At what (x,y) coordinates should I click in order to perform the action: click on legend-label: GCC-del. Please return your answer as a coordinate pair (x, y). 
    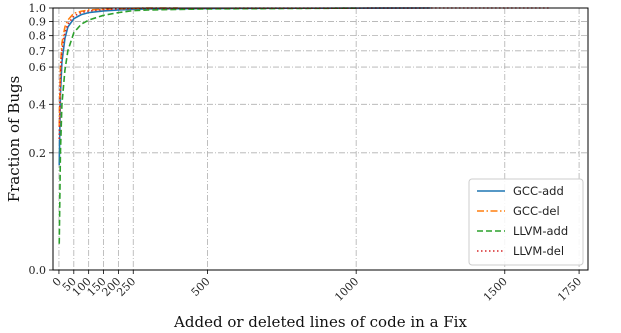
    Looking at the image, I should click on (536, 211).